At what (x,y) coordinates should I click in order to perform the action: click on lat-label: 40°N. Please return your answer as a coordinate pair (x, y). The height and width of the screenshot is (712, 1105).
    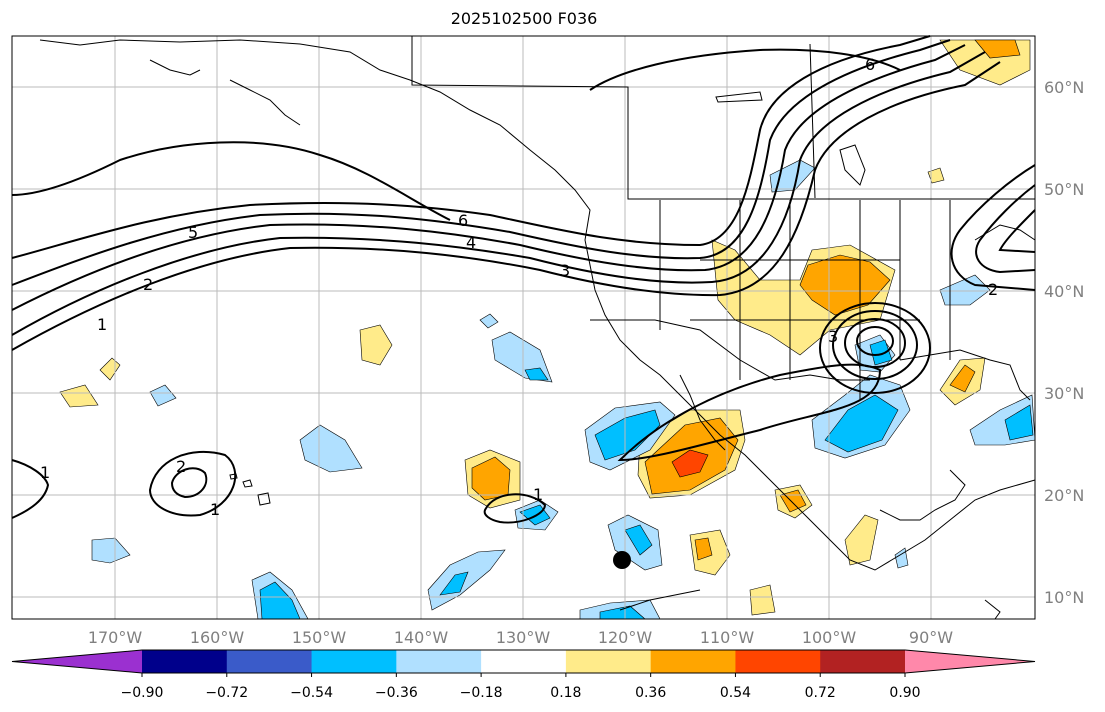
    Looking at the image, I should click on (1064, 291).